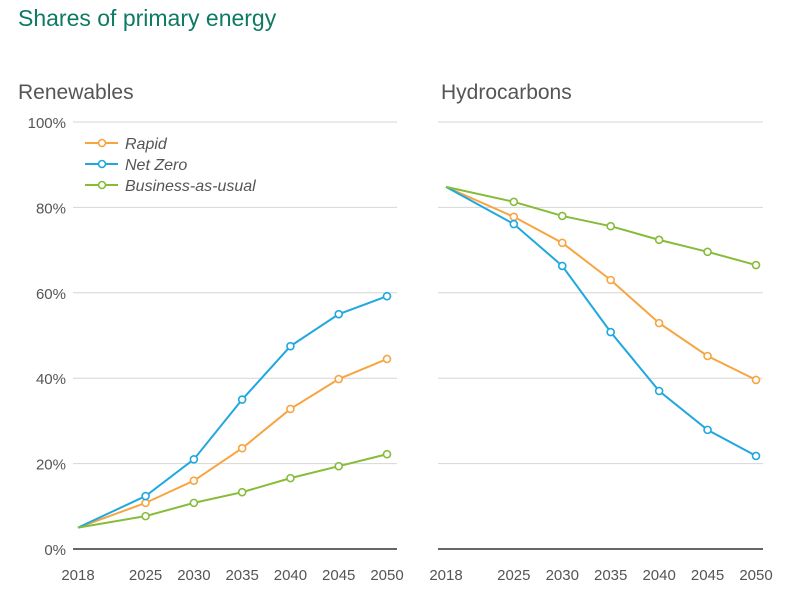  Describe the element at coordinates (55, 550) in the screenshot. I see `y-tick-label: 0%` at that location.